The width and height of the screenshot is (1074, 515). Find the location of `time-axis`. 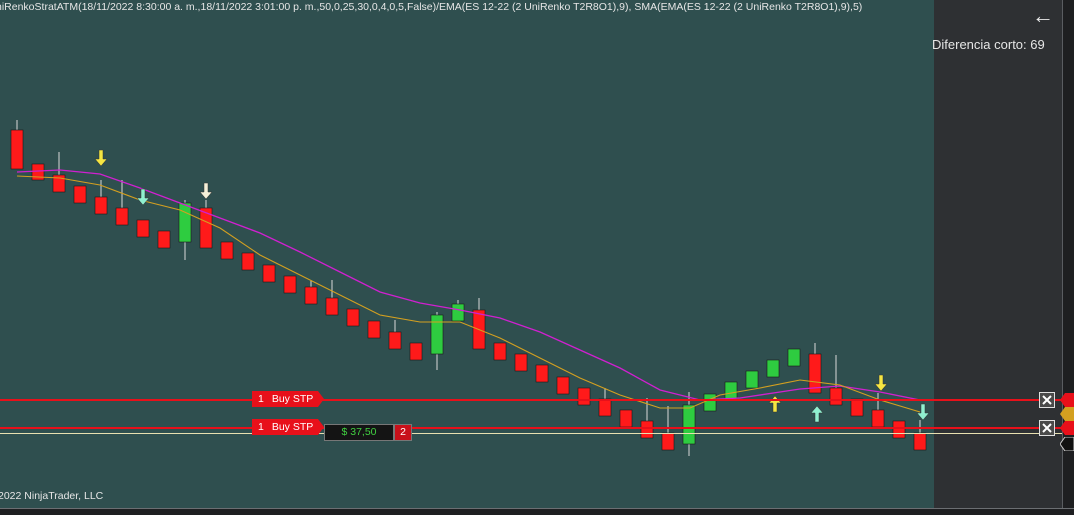

time-axis is located at coordinates (537, 511).